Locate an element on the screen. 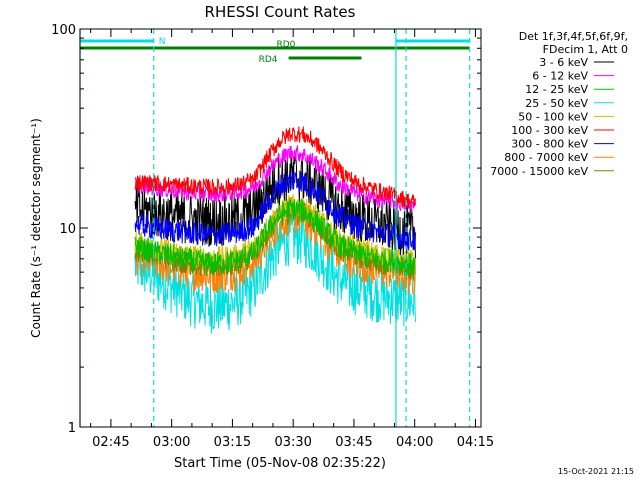 This screenshot has width=640, height=480. legend-label: 6 - 12 keV is located at coordinates (560, 76).